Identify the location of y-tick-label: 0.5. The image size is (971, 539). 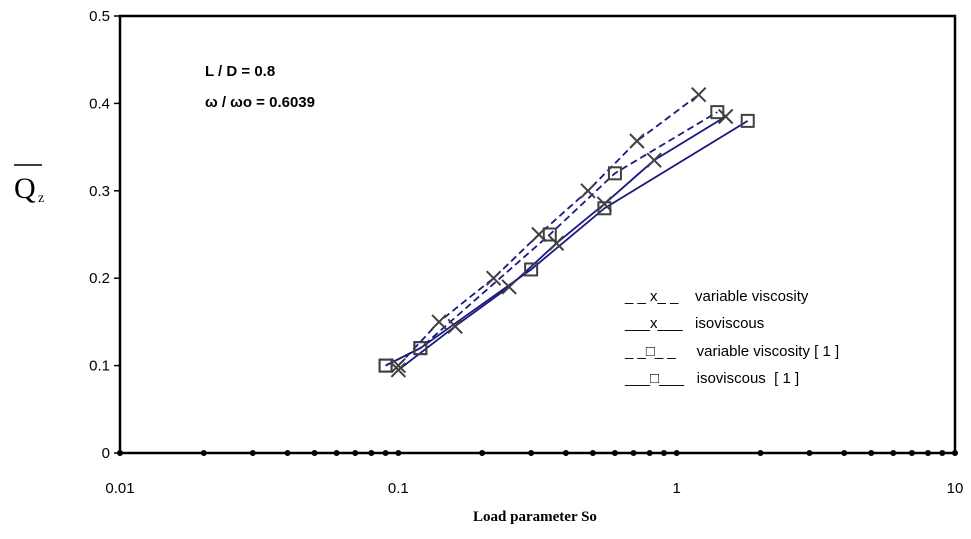
(99, 16).